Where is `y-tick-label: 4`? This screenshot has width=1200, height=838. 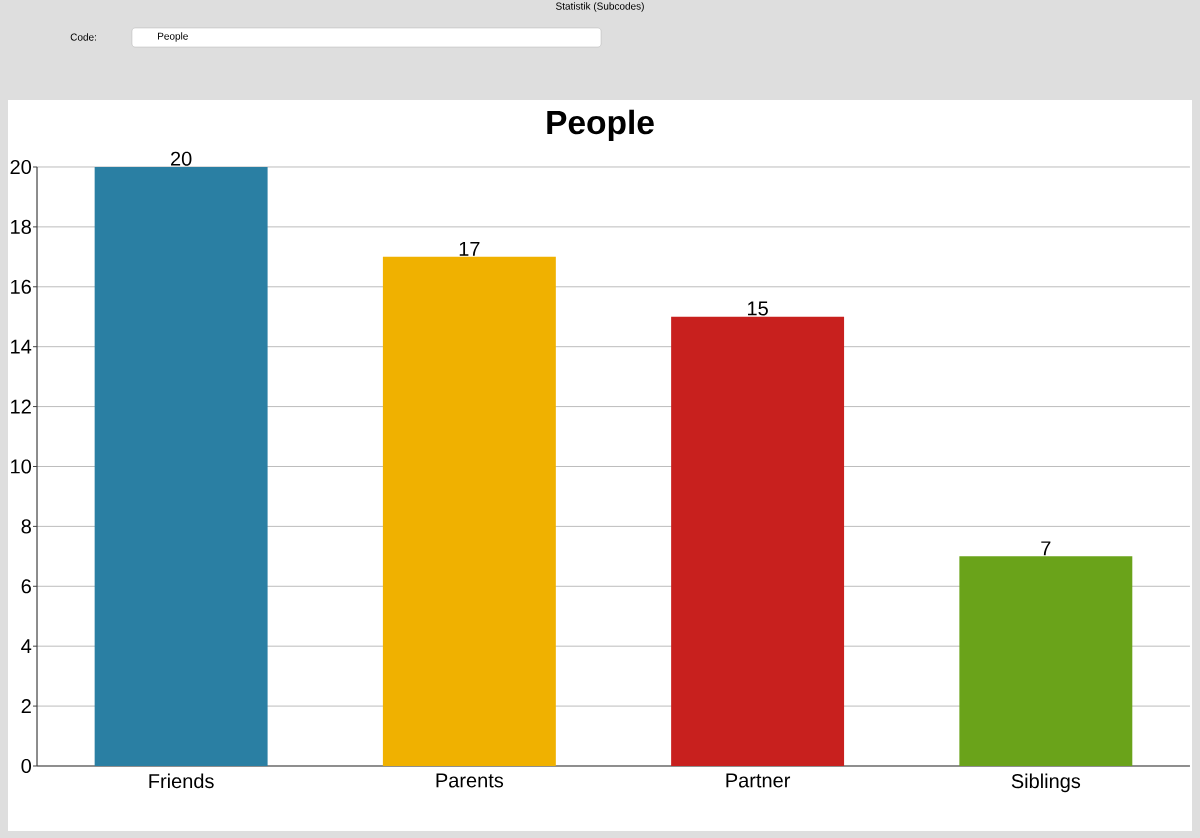
y-tick-label: 4 is located at coordinates (26, 646).